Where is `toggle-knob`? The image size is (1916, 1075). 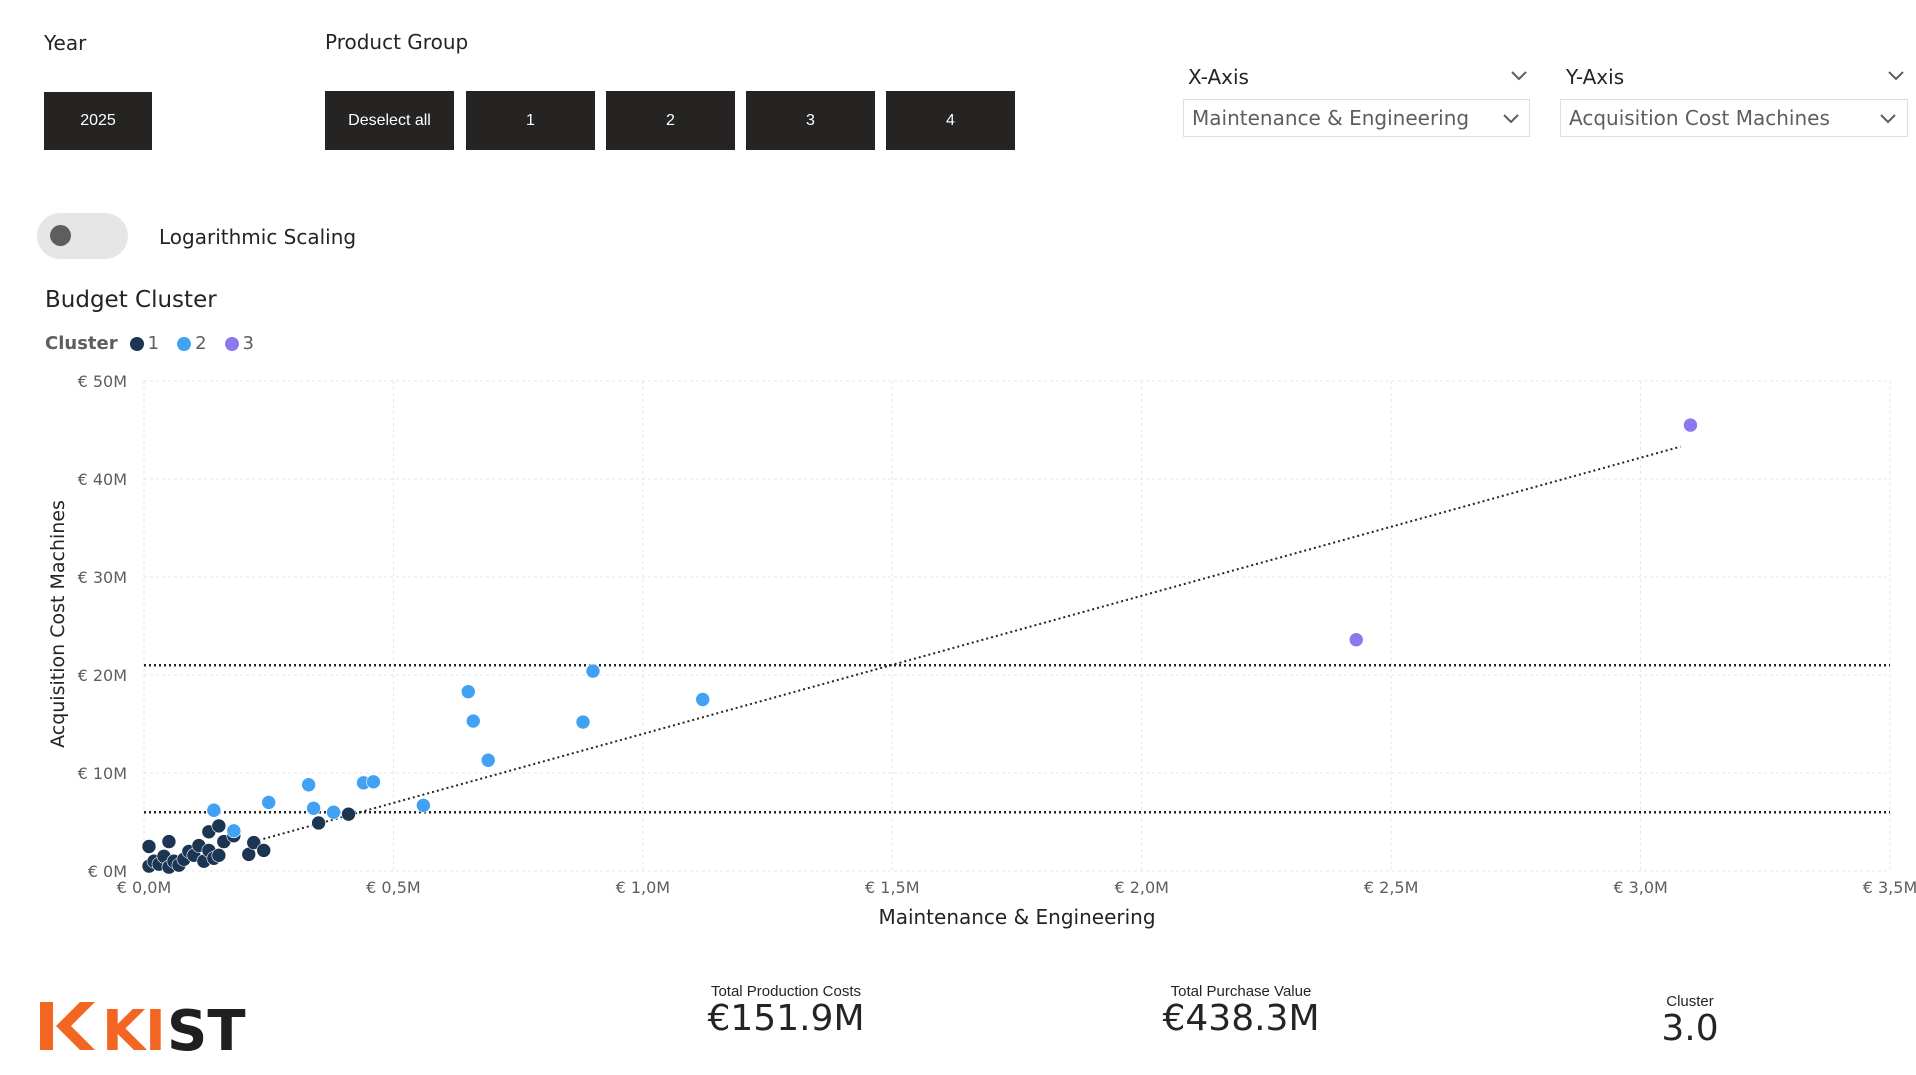
toggle-knob is located at coordinates (60, 235).